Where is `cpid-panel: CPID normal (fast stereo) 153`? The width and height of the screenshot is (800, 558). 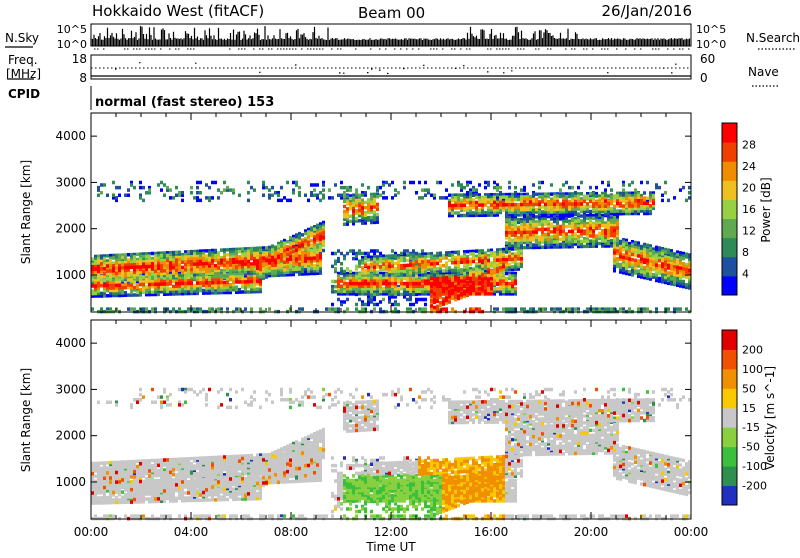
cpid-panel: CPID normal (fast stereo) 153 is located at coordinates (141, 98).